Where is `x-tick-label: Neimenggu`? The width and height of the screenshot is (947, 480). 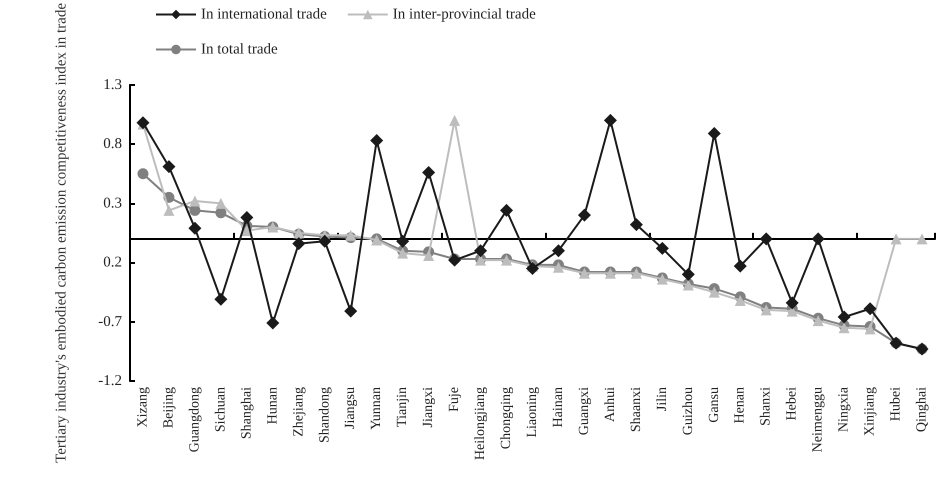 x-tick-label: Neimenggu is located at coordinates (818, 419).